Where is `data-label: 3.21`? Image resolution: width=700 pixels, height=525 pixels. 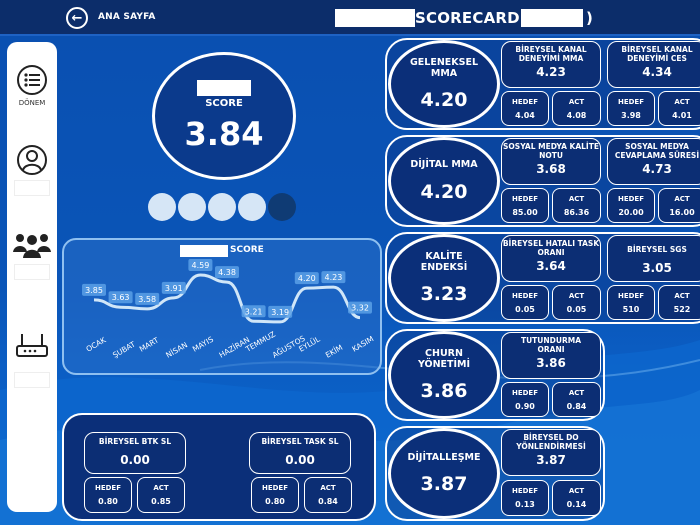 data-label: 3.21 is located at coordinates (253, 311).